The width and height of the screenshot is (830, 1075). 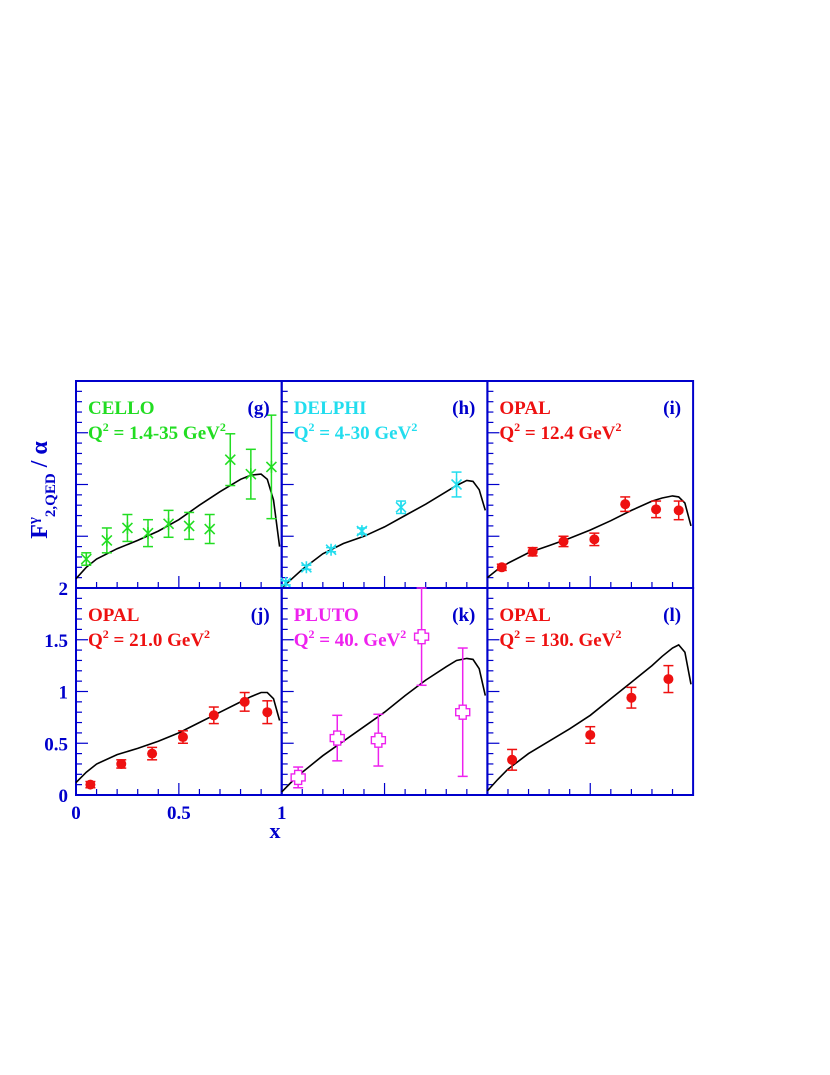 What do you see at coordinates (275, 830) in the screenshot?
I see `x-axis-label: x` at bounding box center [275, 830].